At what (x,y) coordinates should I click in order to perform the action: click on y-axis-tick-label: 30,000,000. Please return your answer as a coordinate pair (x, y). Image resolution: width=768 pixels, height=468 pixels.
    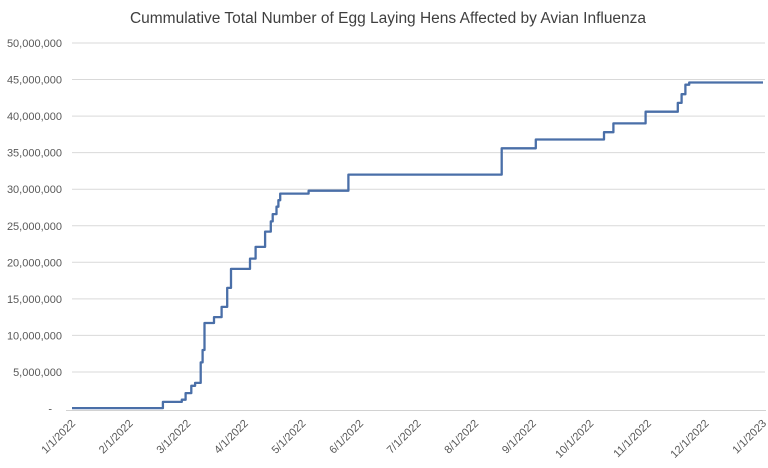
    Looking at the image, I should click on (34, 190).